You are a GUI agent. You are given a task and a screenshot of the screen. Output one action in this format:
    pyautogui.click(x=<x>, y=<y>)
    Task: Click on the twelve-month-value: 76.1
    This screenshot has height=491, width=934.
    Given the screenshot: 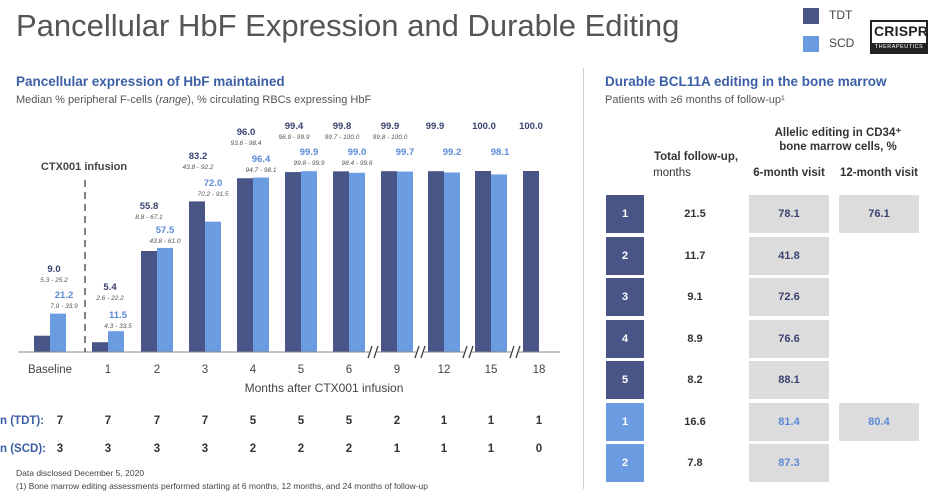 What is the action you would take?
    pyautogui.click(x=879, y=214)
    